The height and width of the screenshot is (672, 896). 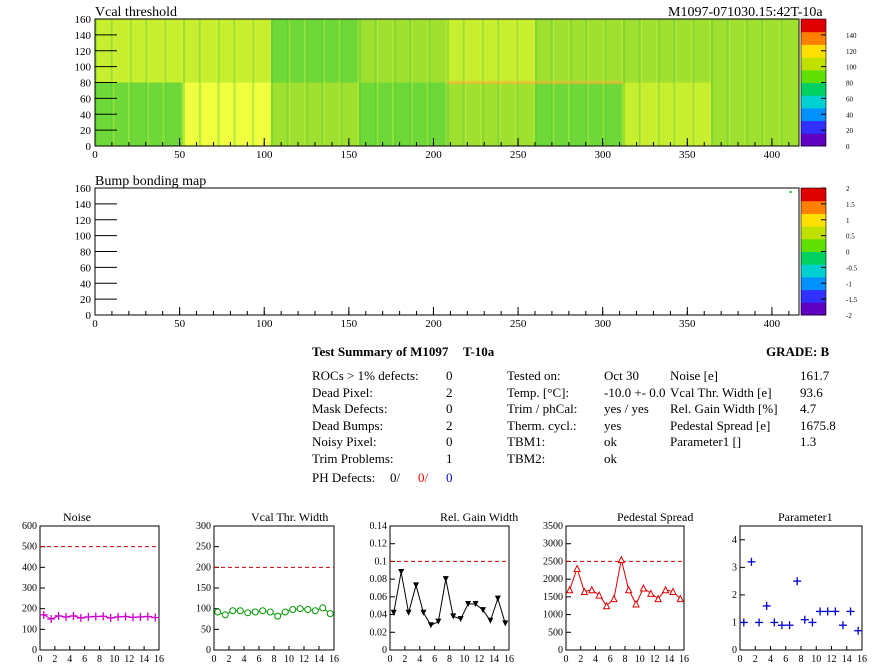 I want to click on colorbar-label: 1.5, so click(x=850, y=205).